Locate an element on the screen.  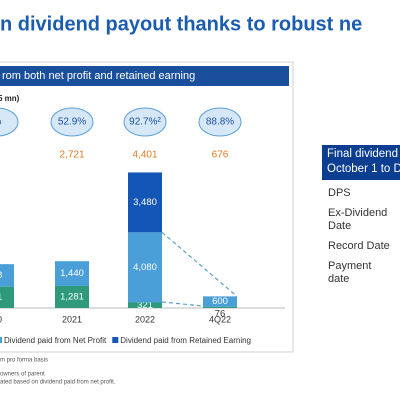
data-label: 08 is located at coordinates (1, 275).